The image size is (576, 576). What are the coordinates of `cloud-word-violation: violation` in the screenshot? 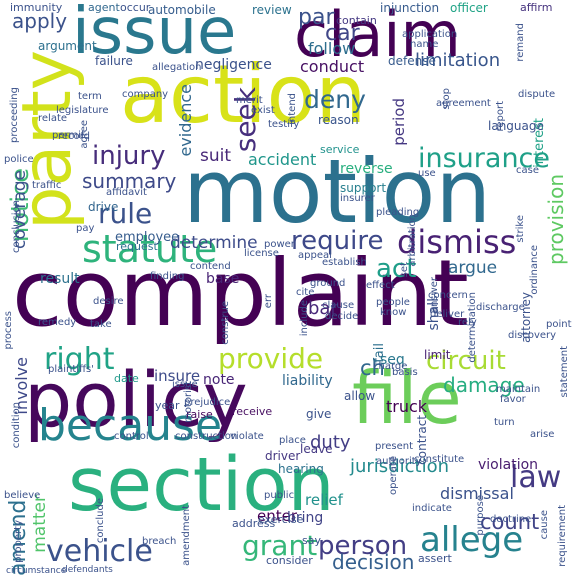 It's located at (508, 465).